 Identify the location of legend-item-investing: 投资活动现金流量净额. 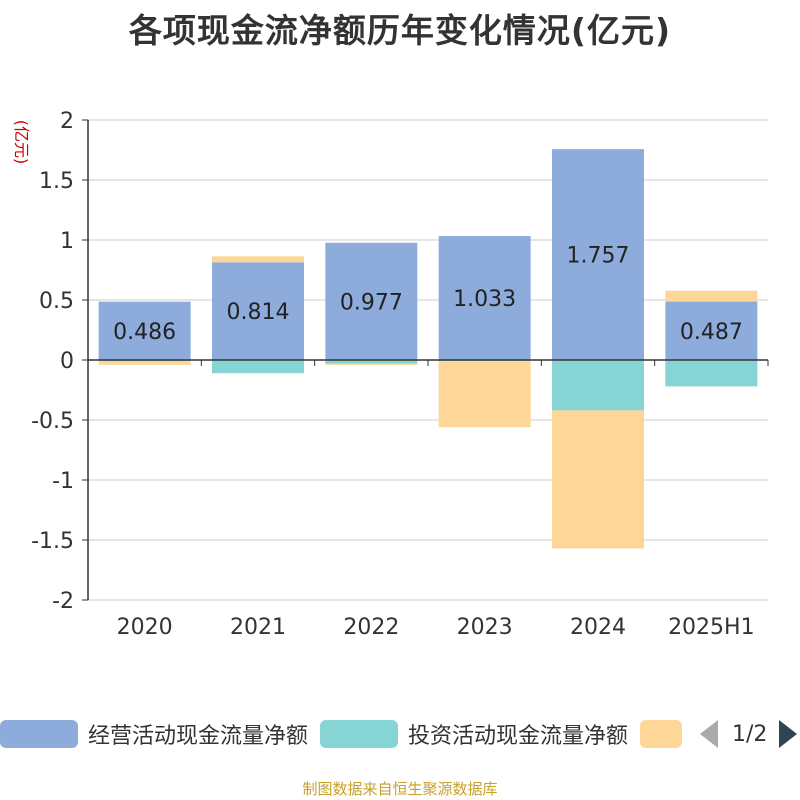
(474, 734).